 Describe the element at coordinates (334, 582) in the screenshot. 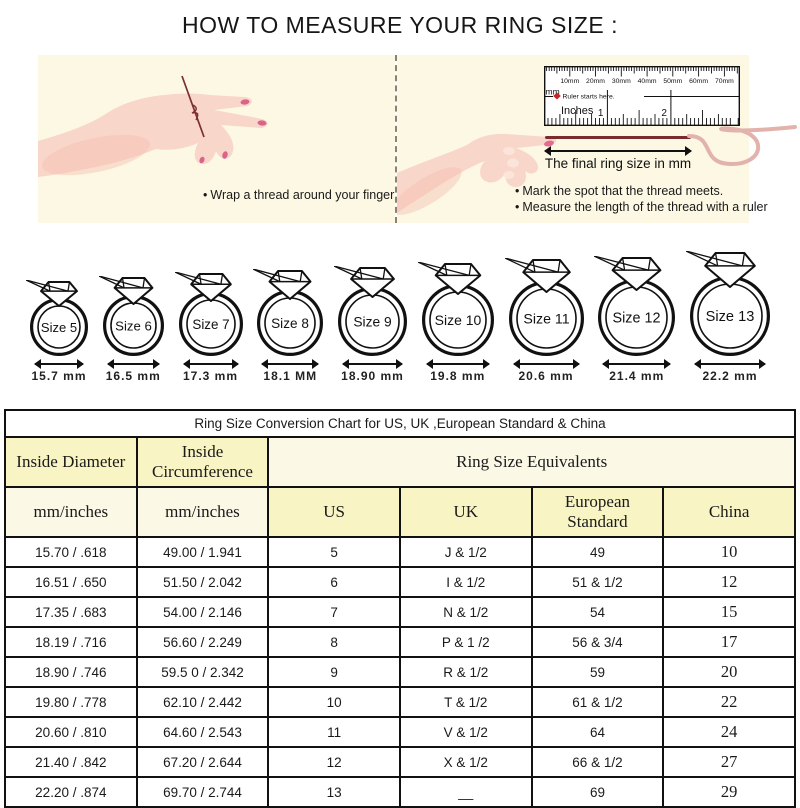

I see `table-cell: 6` at that location.